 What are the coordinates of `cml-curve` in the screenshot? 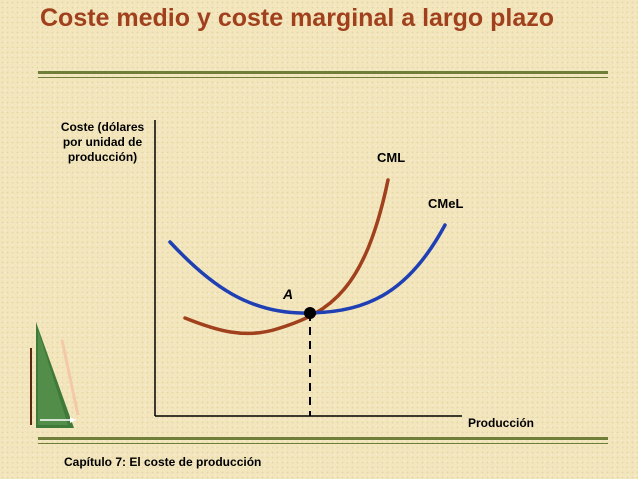 It's located at (286, 257).